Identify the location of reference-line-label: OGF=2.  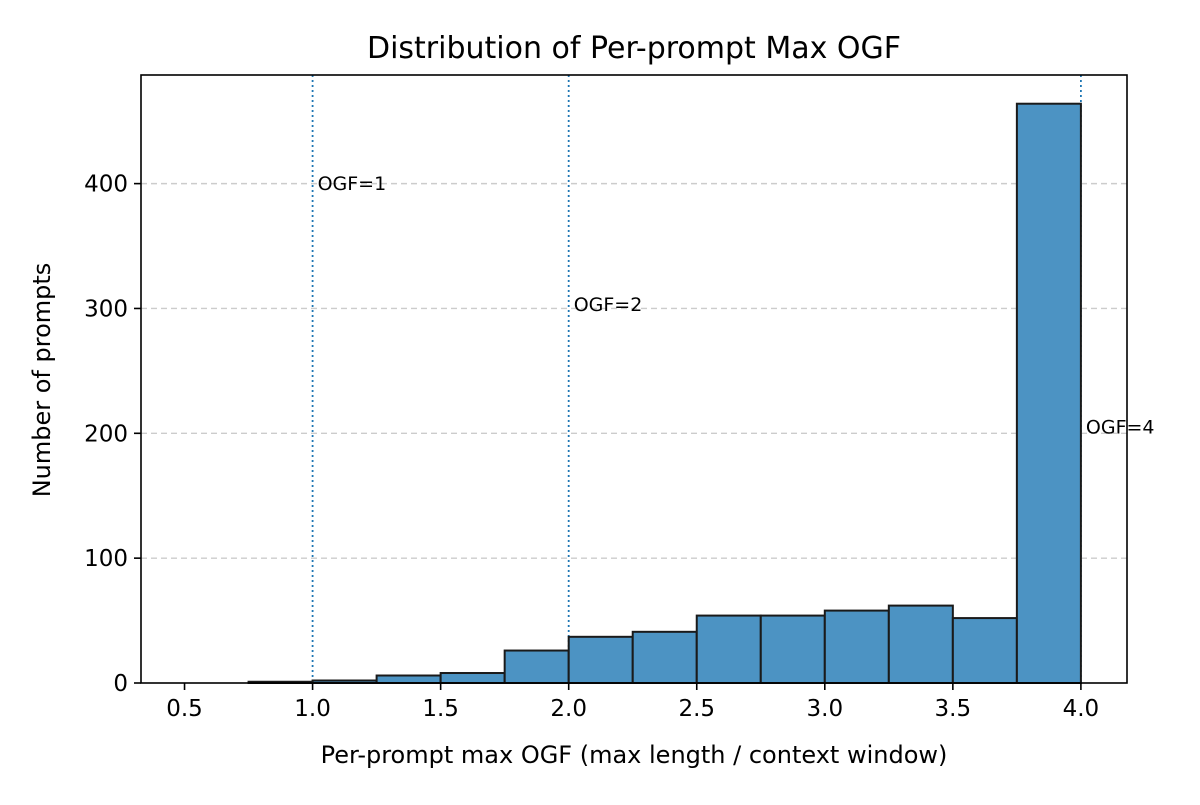
(608, 305).